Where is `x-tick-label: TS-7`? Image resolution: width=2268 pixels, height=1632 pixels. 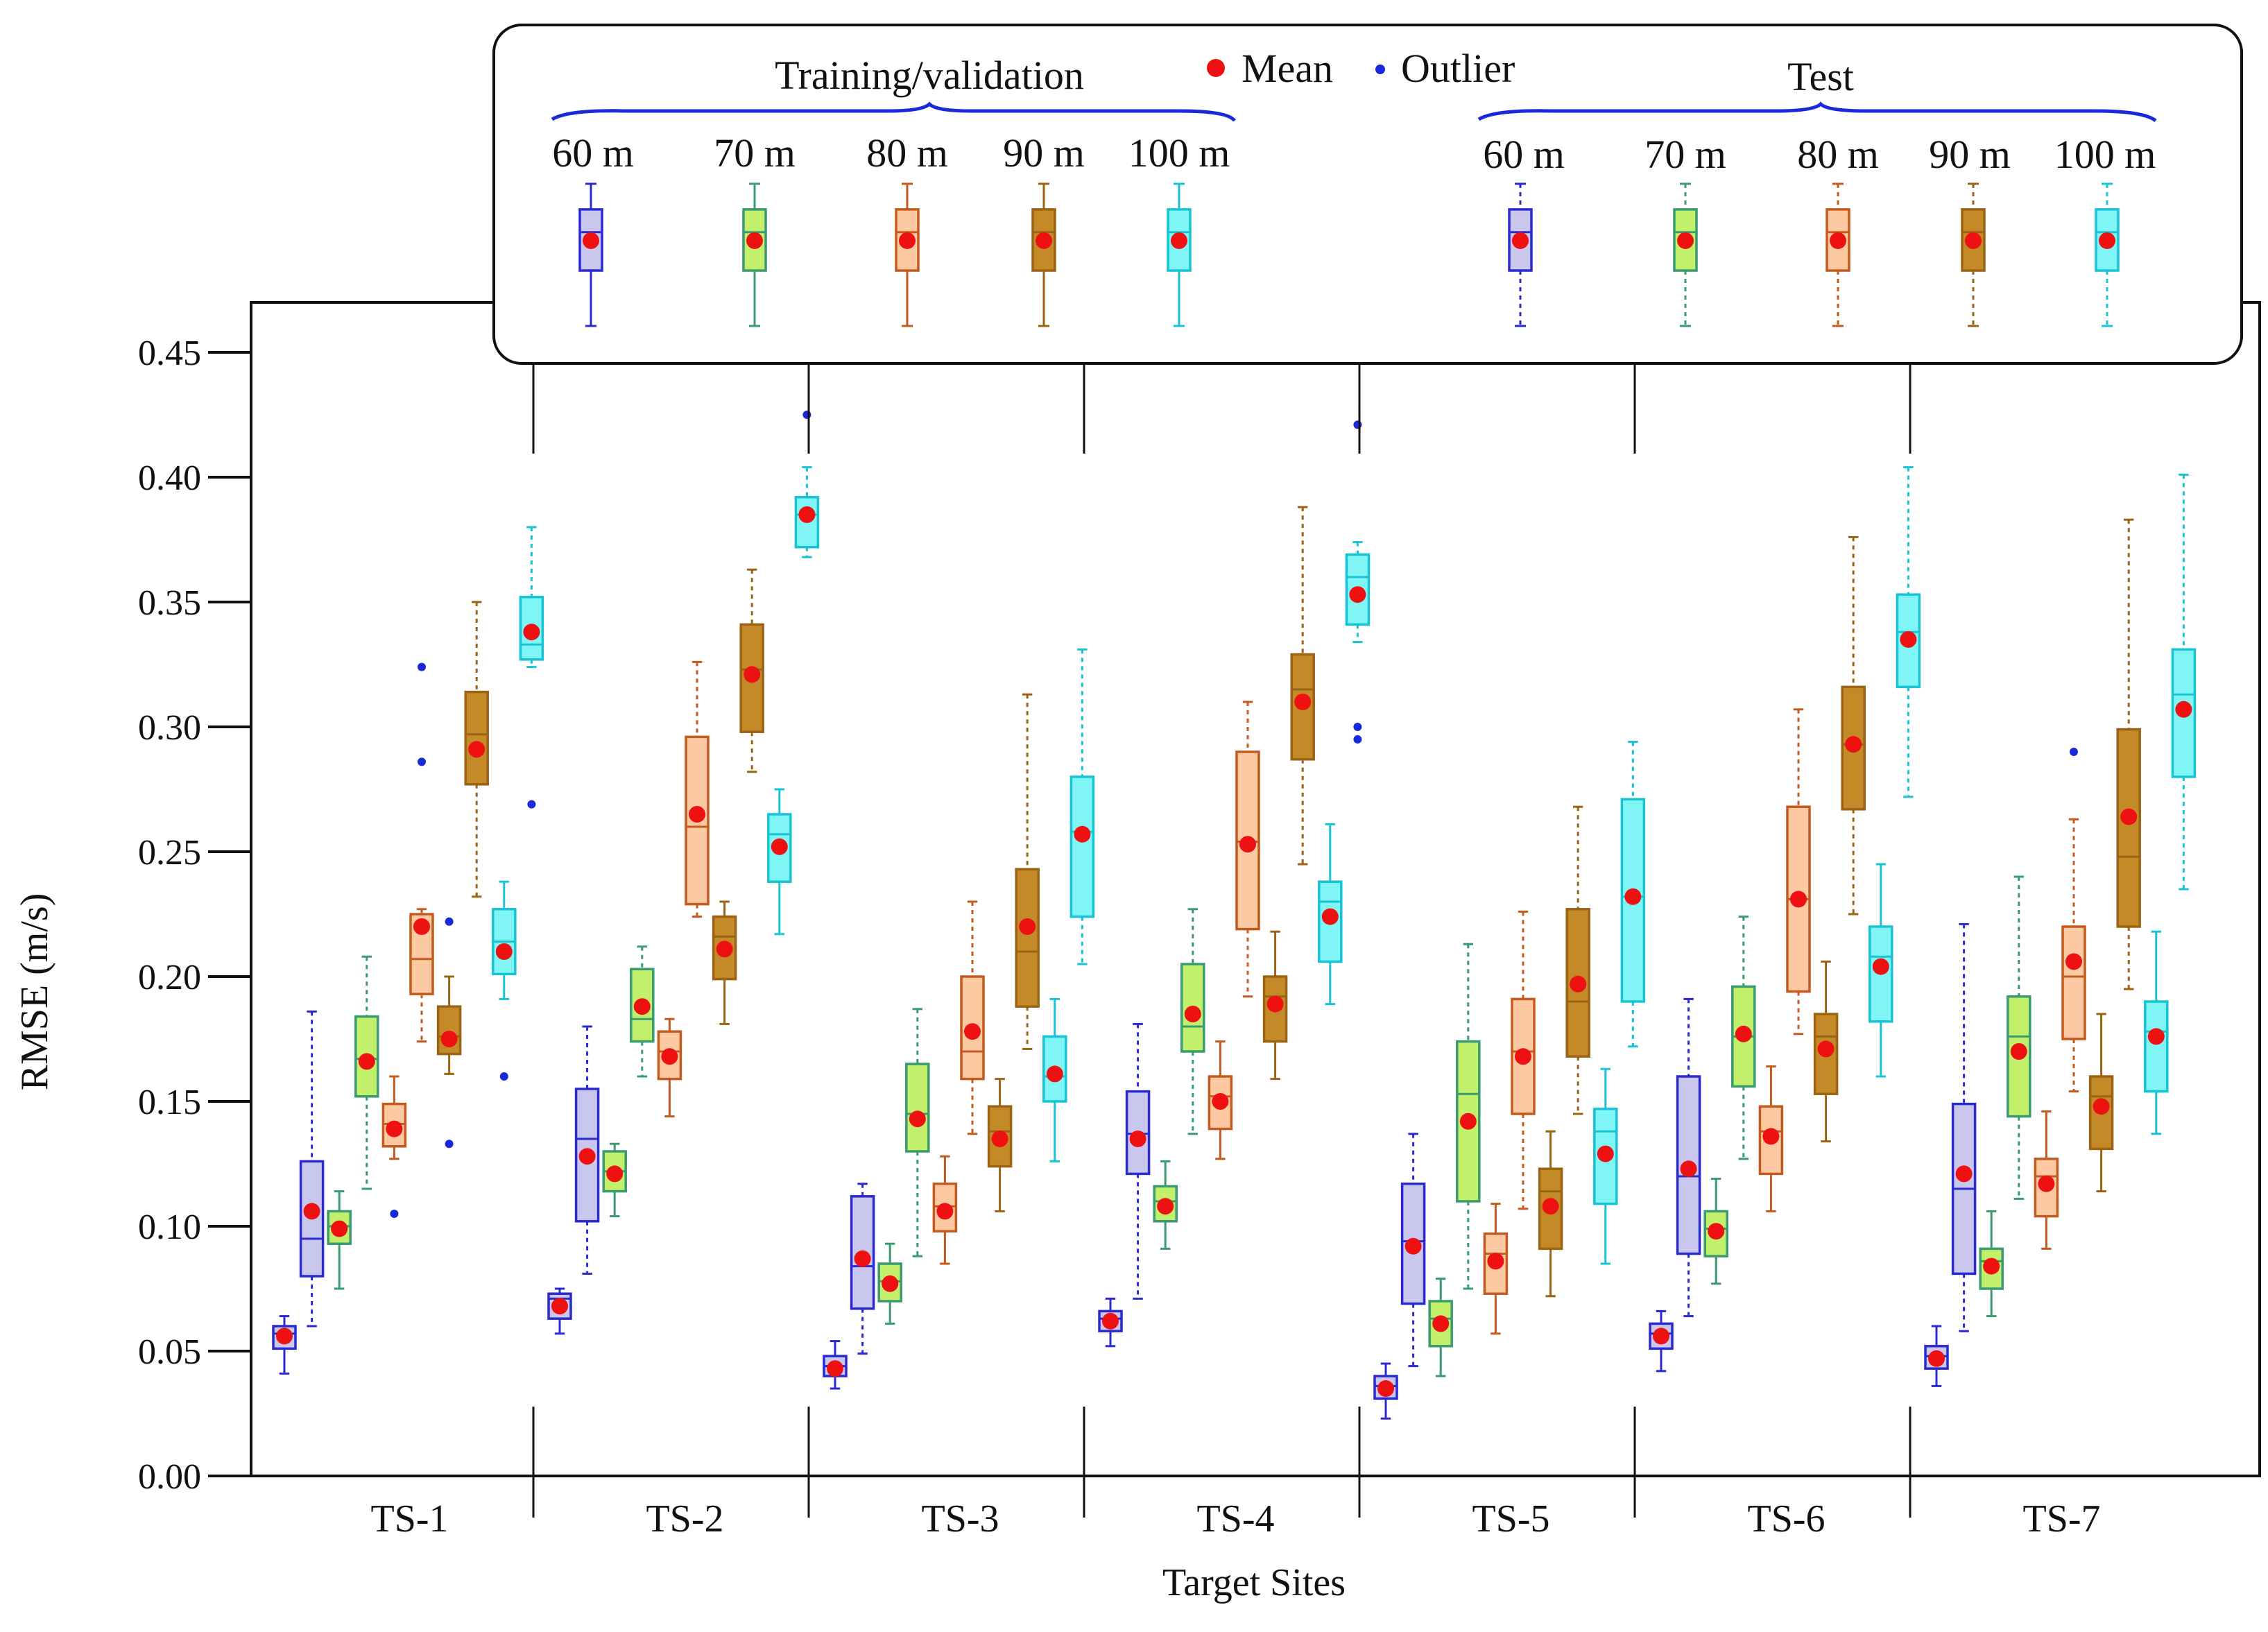 x-tick-label: TS-7 is located at coordinates (2062, 1518).